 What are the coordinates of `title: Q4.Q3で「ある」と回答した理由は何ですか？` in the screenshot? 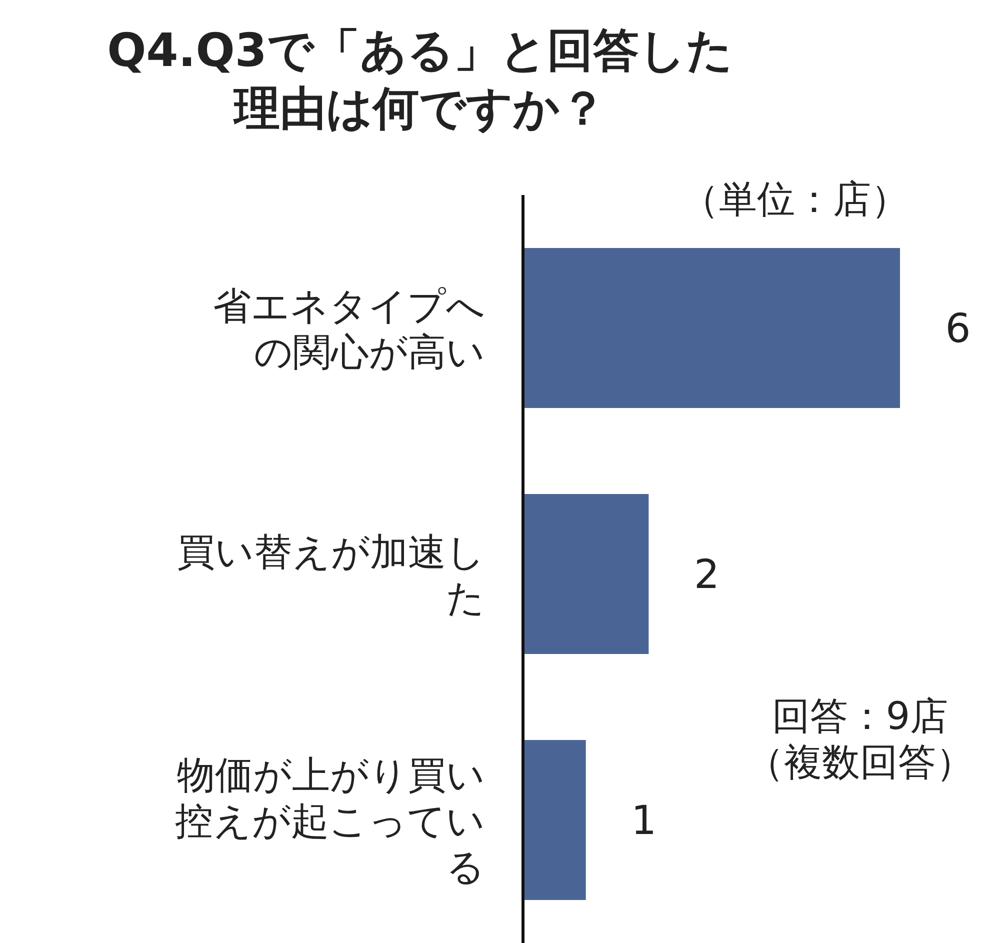 It's located at (420, 79).